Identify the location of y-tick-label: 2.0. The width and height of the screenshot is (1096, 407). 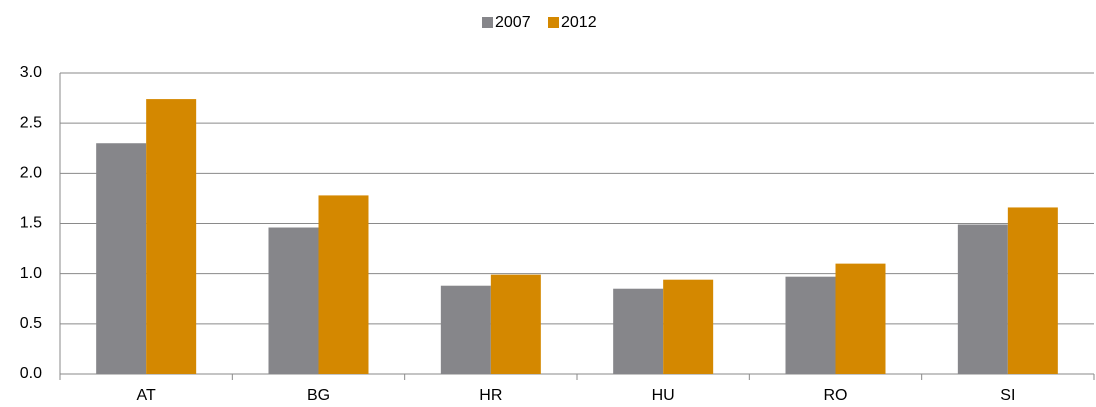
(31, 173).